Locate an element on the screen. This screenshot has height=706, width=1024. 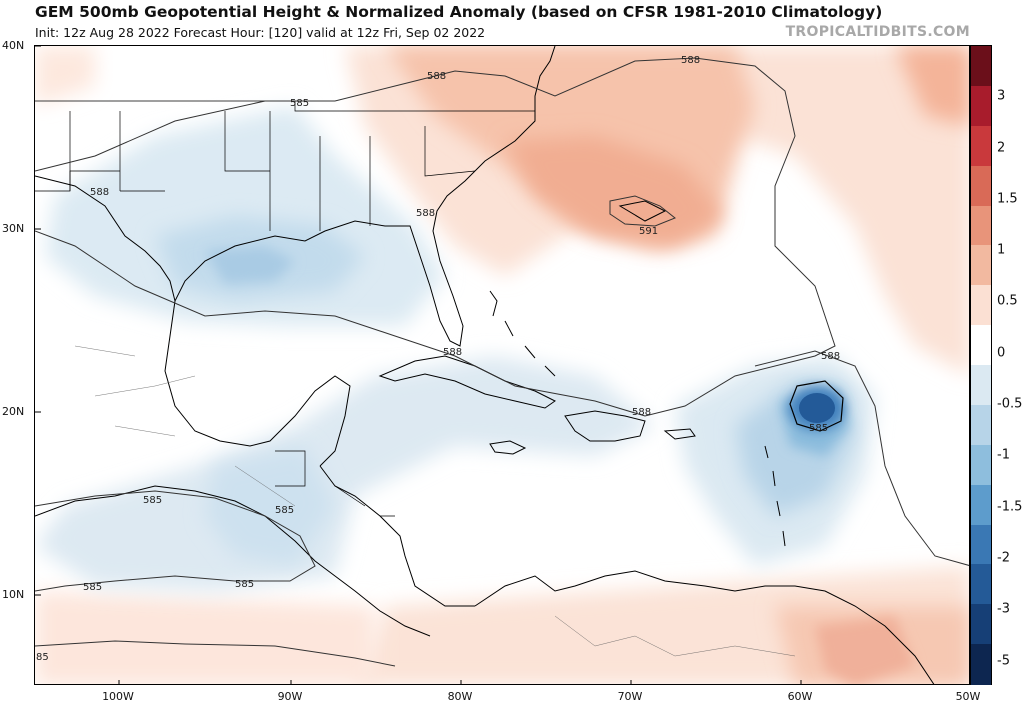
lon-label: 50W is located at coordinates (968, 696).